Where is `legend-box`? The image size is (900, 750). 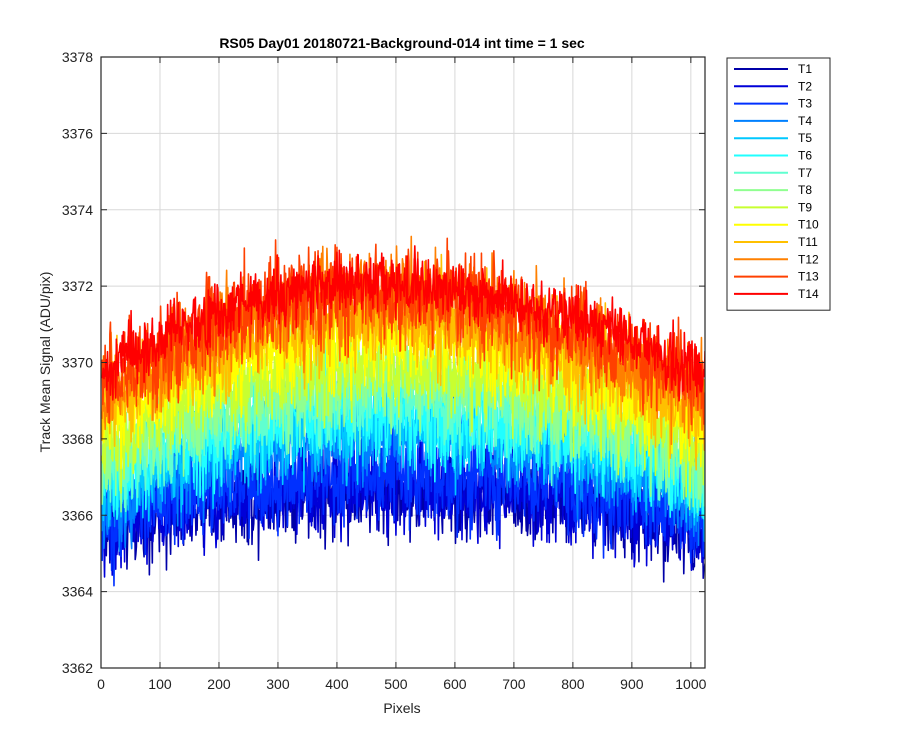
legend-box is located at coordinates (778, 184).